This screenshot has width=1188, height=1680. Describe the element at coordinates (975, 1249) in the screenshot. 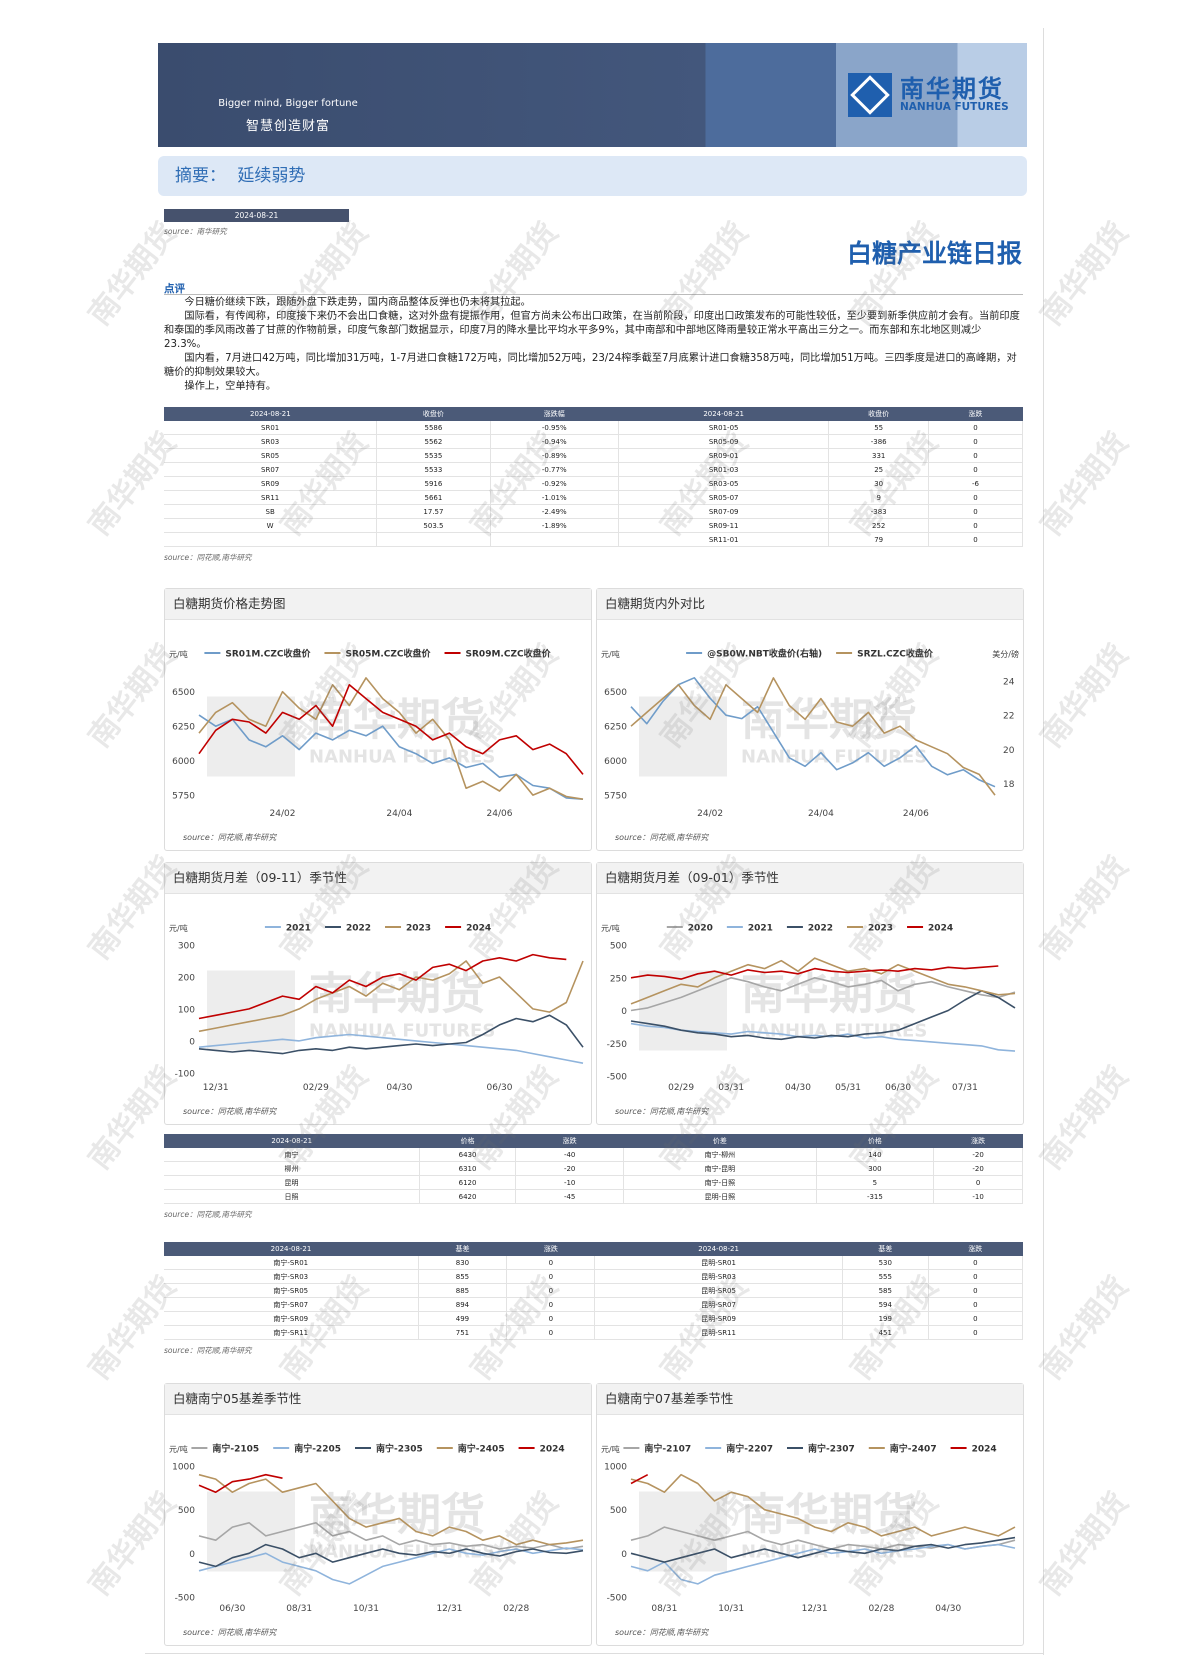

I see `header-cell: 涨跌` at that location.